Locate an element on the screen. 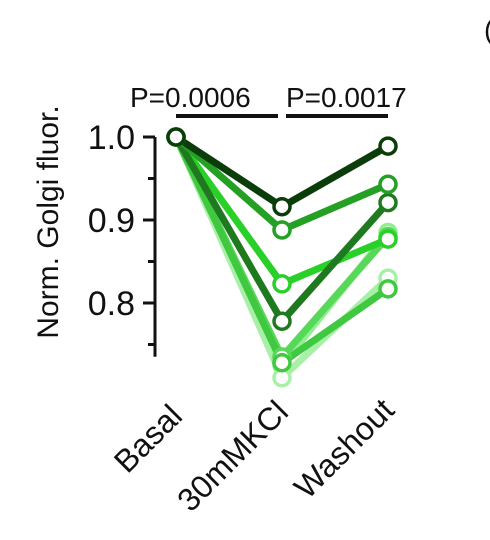 Image resolution: width=490 pixels, height=540 pixels. y-axis-label: Norm. Golgi fluor. is located at coordinates (48, 221).